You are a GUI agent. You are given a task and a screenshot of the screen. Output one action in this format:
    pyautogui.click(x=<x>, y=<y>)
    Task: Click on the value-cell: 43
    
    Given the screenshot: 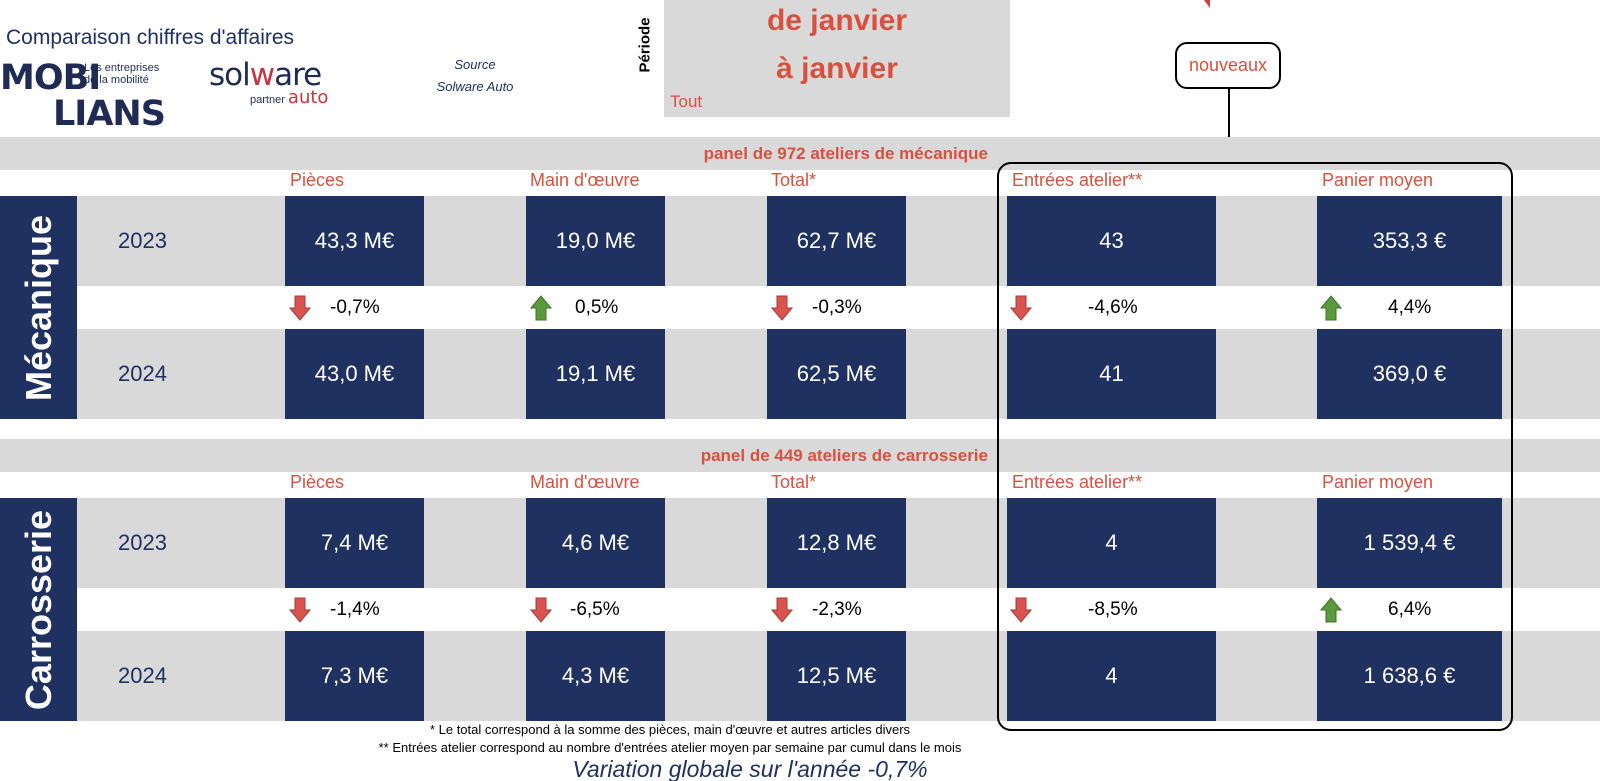 What is the action you would take?
    pyautogui.click(x=1111, y=241)
    